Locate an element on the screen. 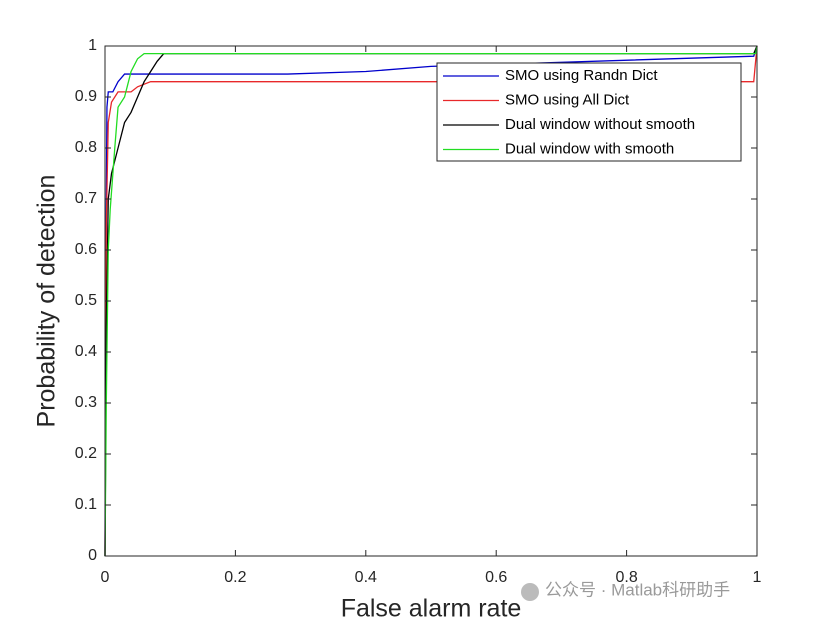  watermark: 公众号 · Matlab科研助手 is located at coordinates (637, 589).